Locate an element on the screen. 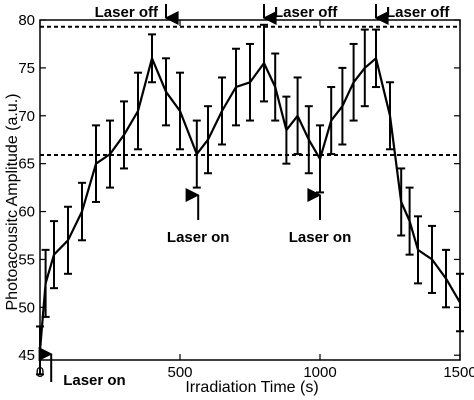  x-tick-label: 1500 is located at coordinates (458, 372).